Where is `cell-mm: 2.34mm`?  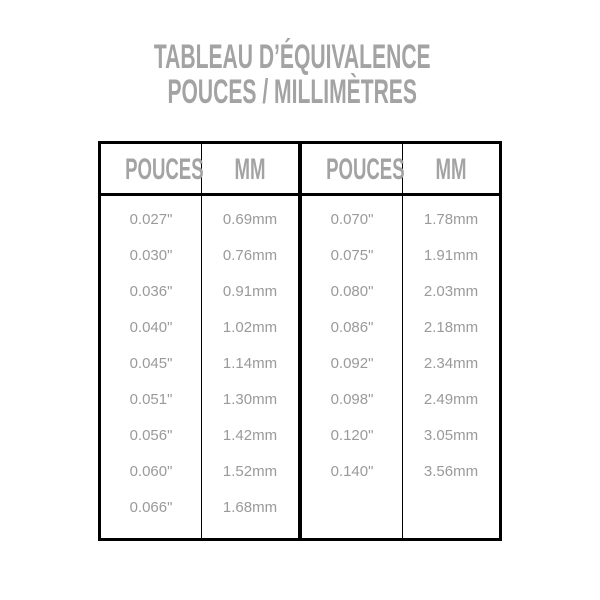 cell-mm: 2.34mm is located at coordinates (451, 363).